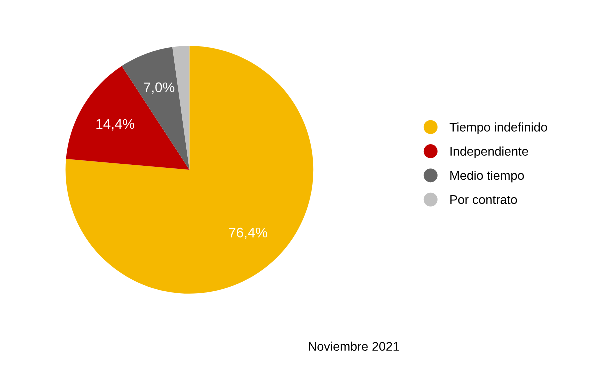 This screenshot has width=590, height=366. I want to click on pie-slice, so click(128, 118).